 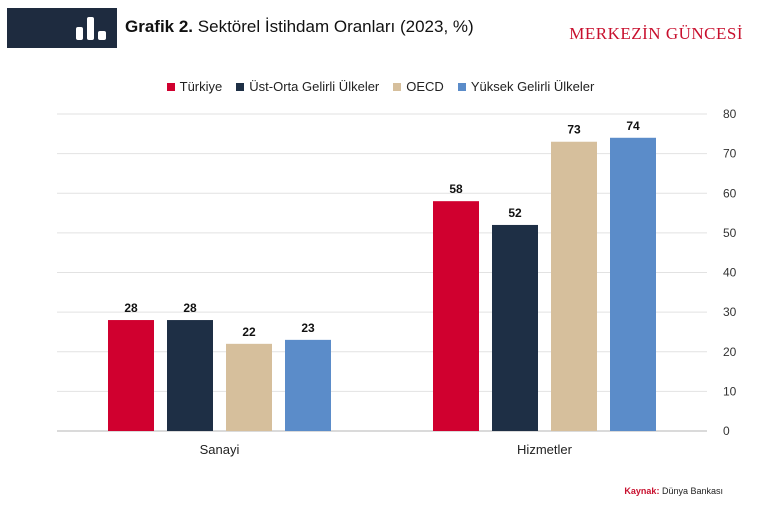 What do you see at coordinates (730, 193) in the screenshot?
I see `y-tick-label: 60` at bounding box center [730, 193].